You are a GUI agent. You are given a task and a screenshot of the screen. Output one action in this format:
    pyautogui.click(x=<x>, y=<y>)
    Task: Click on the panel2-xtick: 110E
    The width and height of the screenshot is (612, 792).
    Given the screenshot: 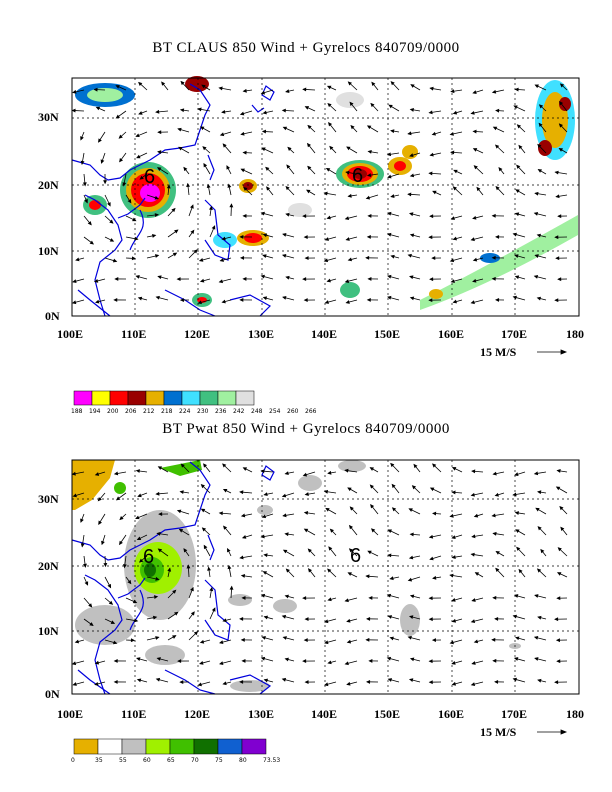 What is the action you would take?
    pyautogui.click(x=133, y=714)
    